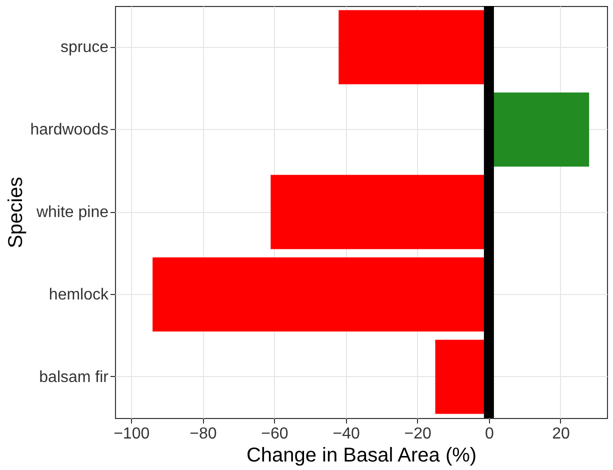 Image resolution: width=613 pixels, height=470 pixels. What do you see at coordinates (74, 377) in the screenshot?
I see `y-tick-label: balsam fir` at bounding box center [74, 377].